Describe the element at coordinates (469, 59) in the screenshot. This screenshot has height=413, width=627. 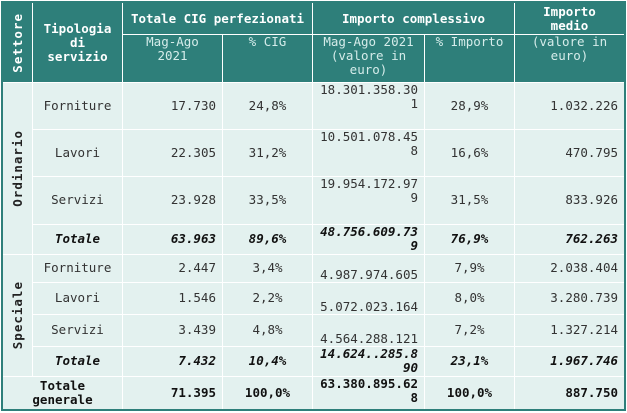
I see `pct-importo-header: % Importo` at that location.